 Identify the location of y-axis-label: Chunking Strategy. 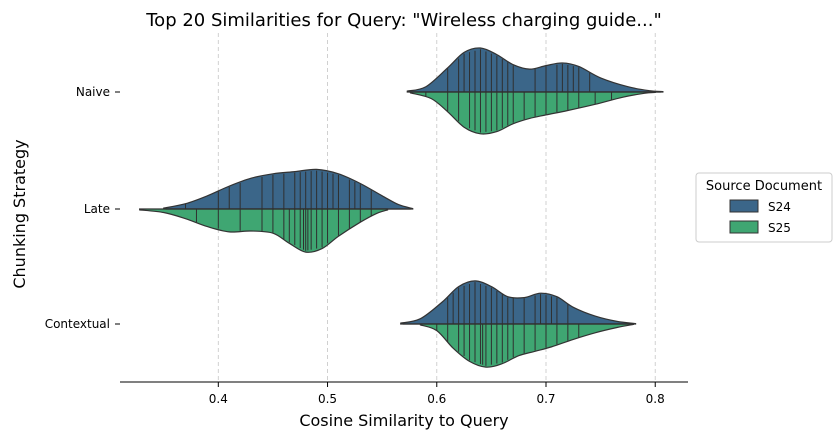
(19, 213).